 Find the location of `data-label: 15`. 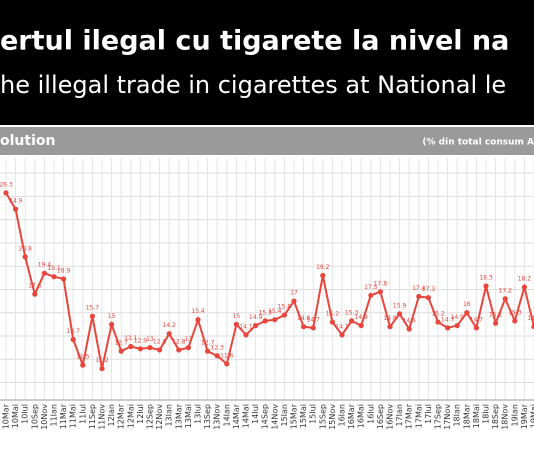

data-label: 15 is located at coordinates (237, 316).